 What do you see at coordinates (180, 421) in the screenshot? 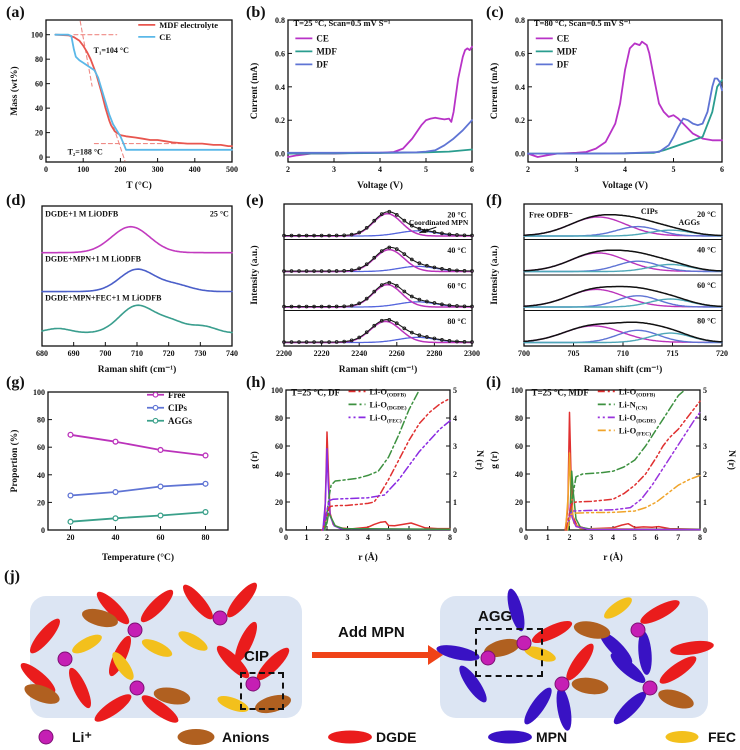
I see `text: AGGs` at bounding box center [180, 421].